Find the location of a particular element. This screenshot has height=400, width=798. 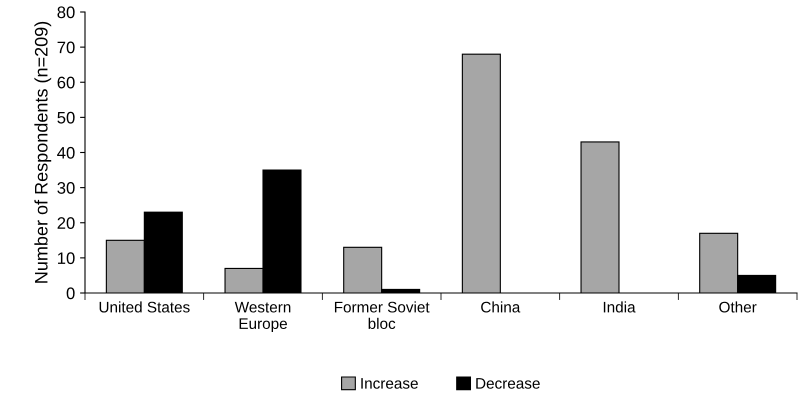

y-tick-label: 50 is located at coordinates (66, 118).